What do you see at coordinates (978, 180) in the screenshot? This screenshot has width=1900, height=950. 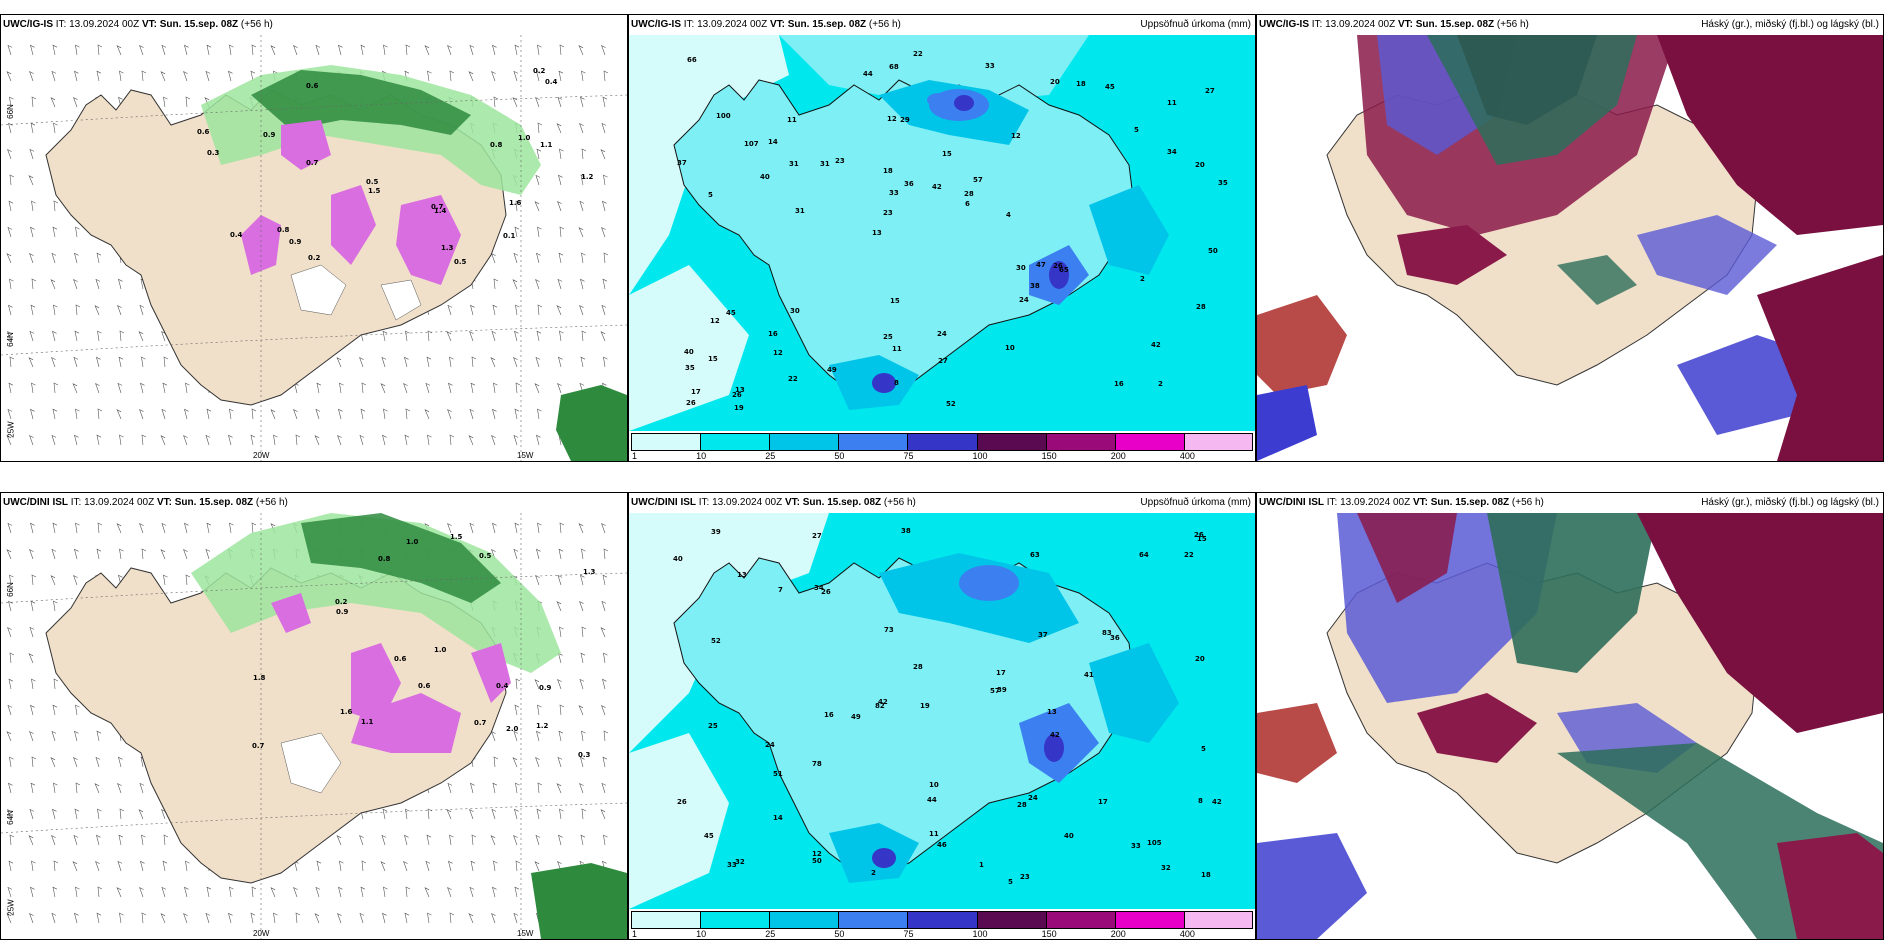 I see `value-label: 57` at bounding box center [978, 180].